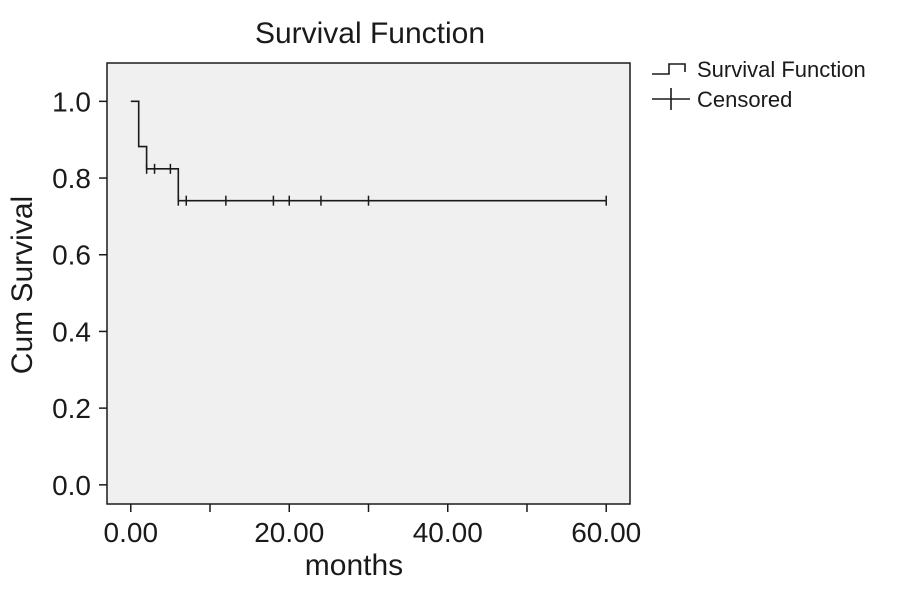 This screenshot has width=900, height=596. Describe the element at coordinates (71, 178) in the screenshot. I see `y-tick-label: 0.8` at that location.